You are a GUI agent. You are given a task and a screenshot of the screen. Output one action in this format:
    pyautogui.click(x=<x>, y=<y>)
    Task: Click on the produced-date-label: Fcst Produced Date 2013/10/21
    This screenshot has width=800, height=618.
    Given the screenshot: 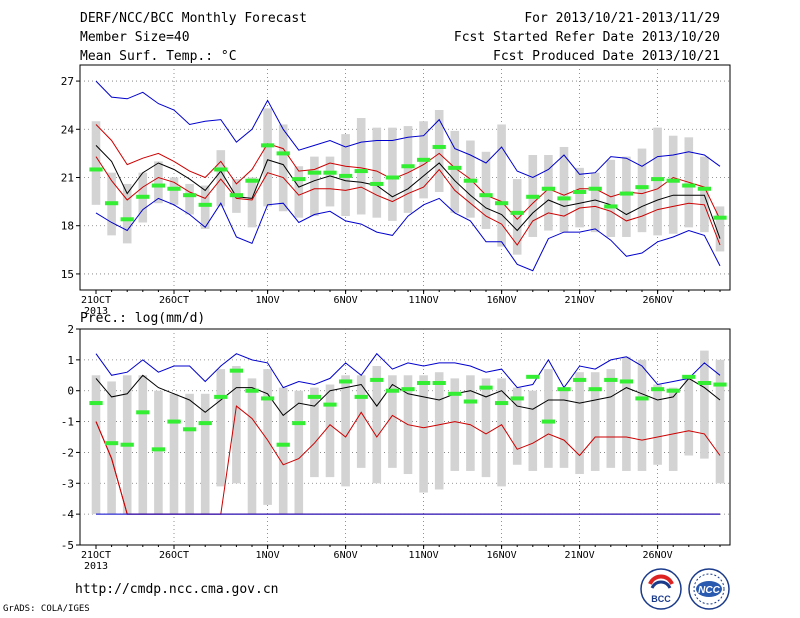 What is the action you would take?
    pyautogui.click(x=606, y=56)
    